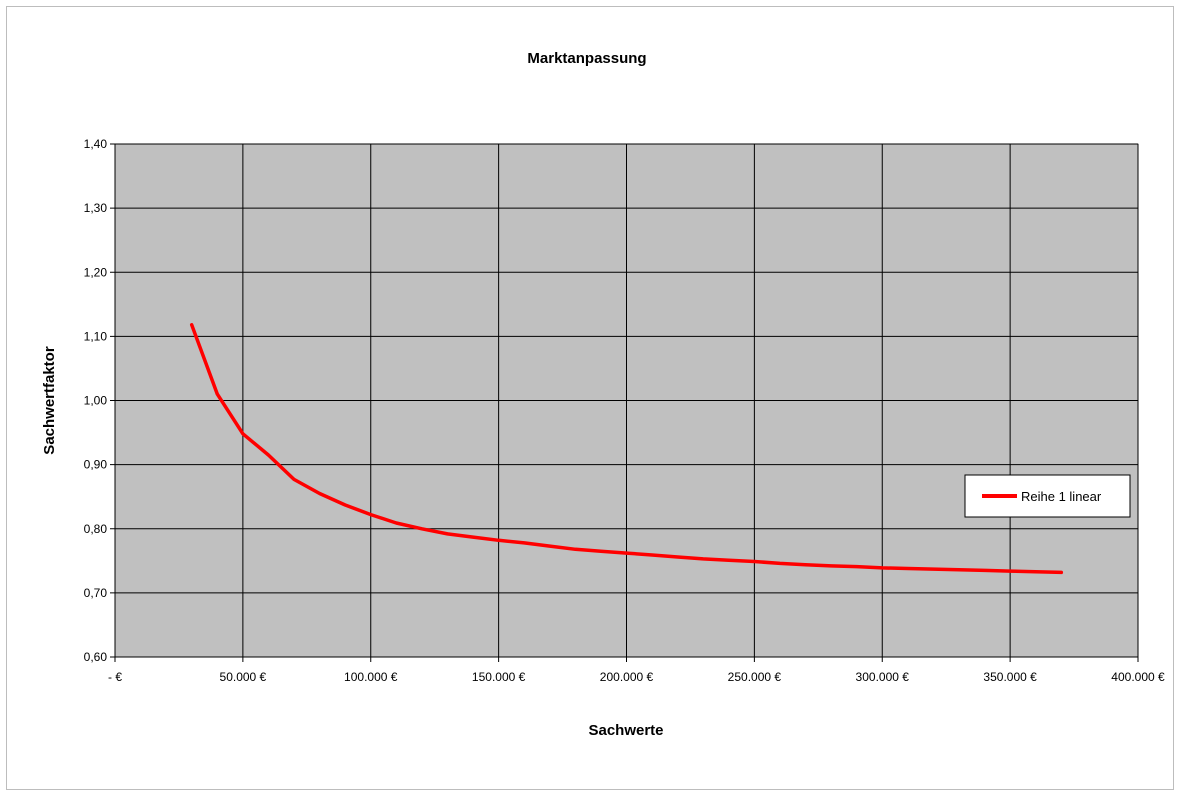  I want to click on legend-label: Reihe 1 linear, so click(1061, 496).